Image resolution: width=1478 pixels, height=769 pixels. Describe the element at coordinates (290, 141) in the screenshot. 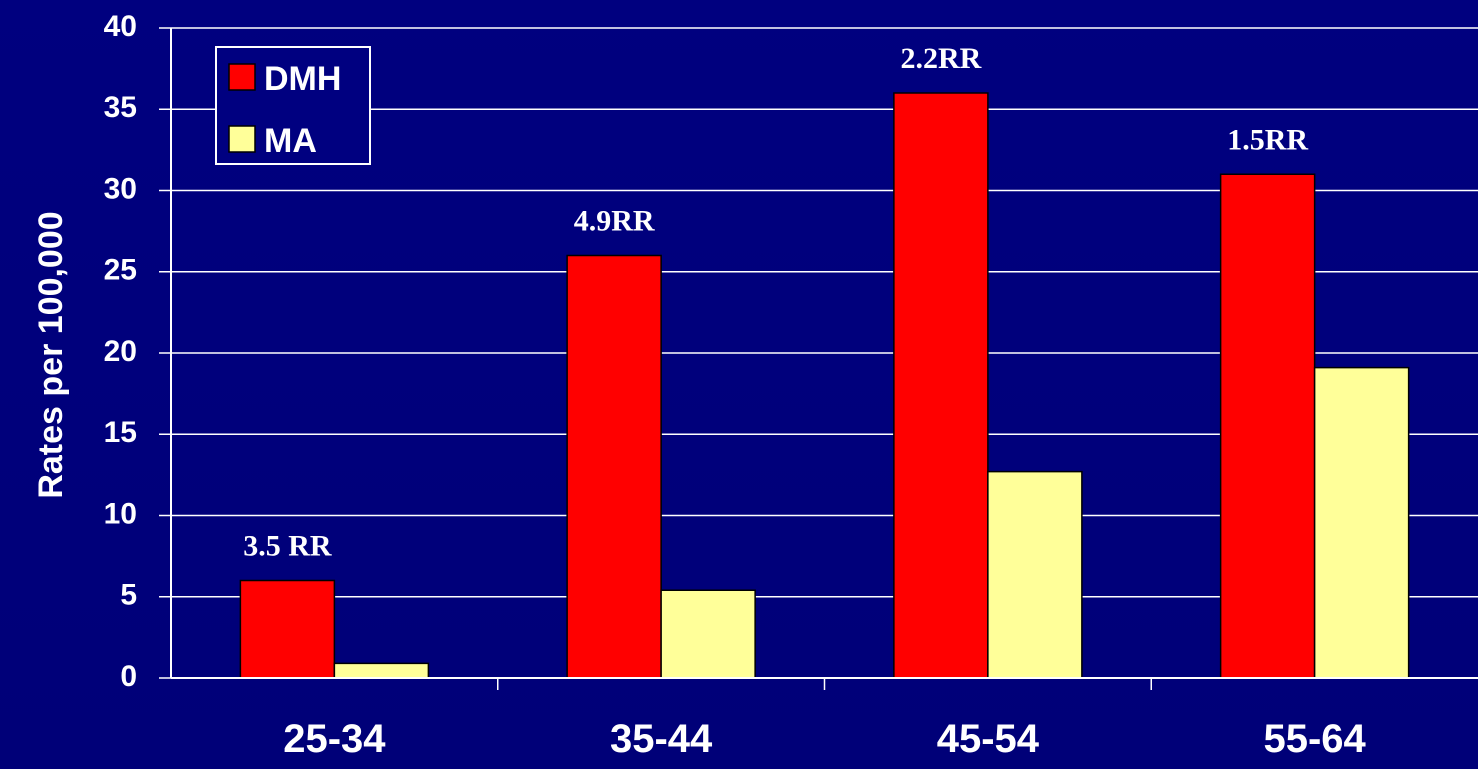

I see `legend-label-ma: MA` at that location.